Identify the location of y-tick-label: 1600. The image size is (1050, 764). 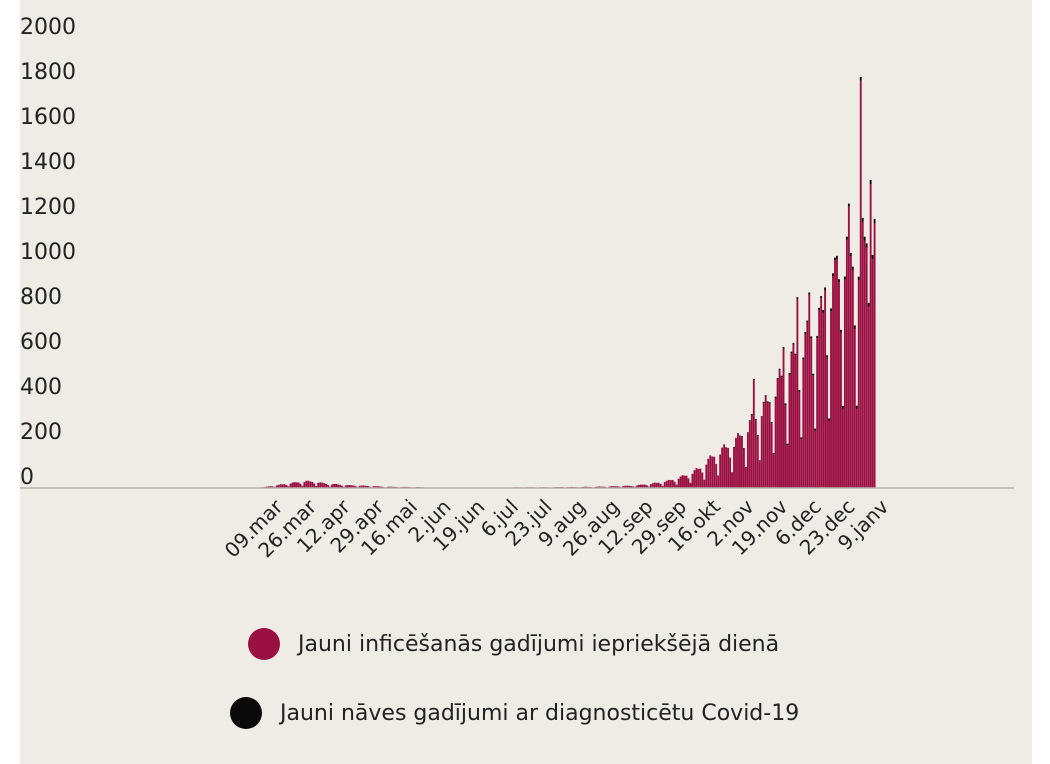
(48, 117).